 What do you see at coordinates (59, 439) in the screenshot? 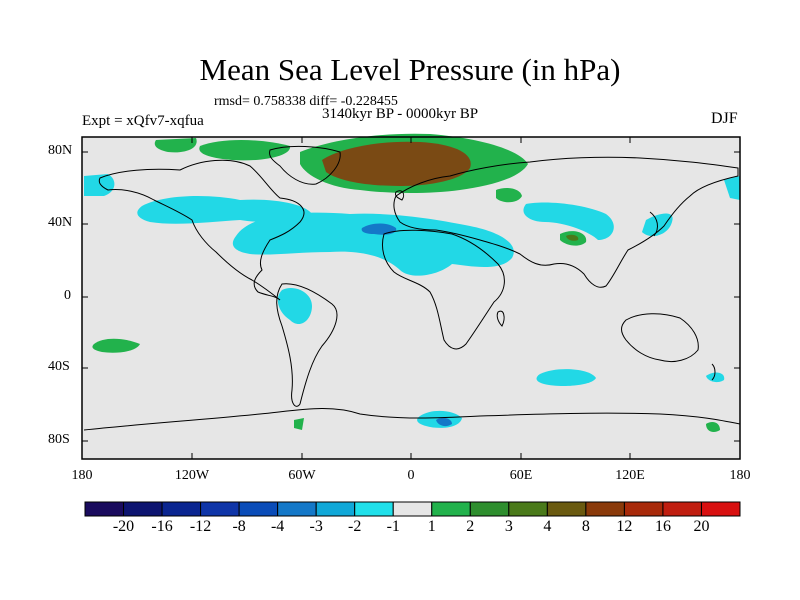
I see `y-tick-label-80s: 80S` at bounding box center [59, 439].